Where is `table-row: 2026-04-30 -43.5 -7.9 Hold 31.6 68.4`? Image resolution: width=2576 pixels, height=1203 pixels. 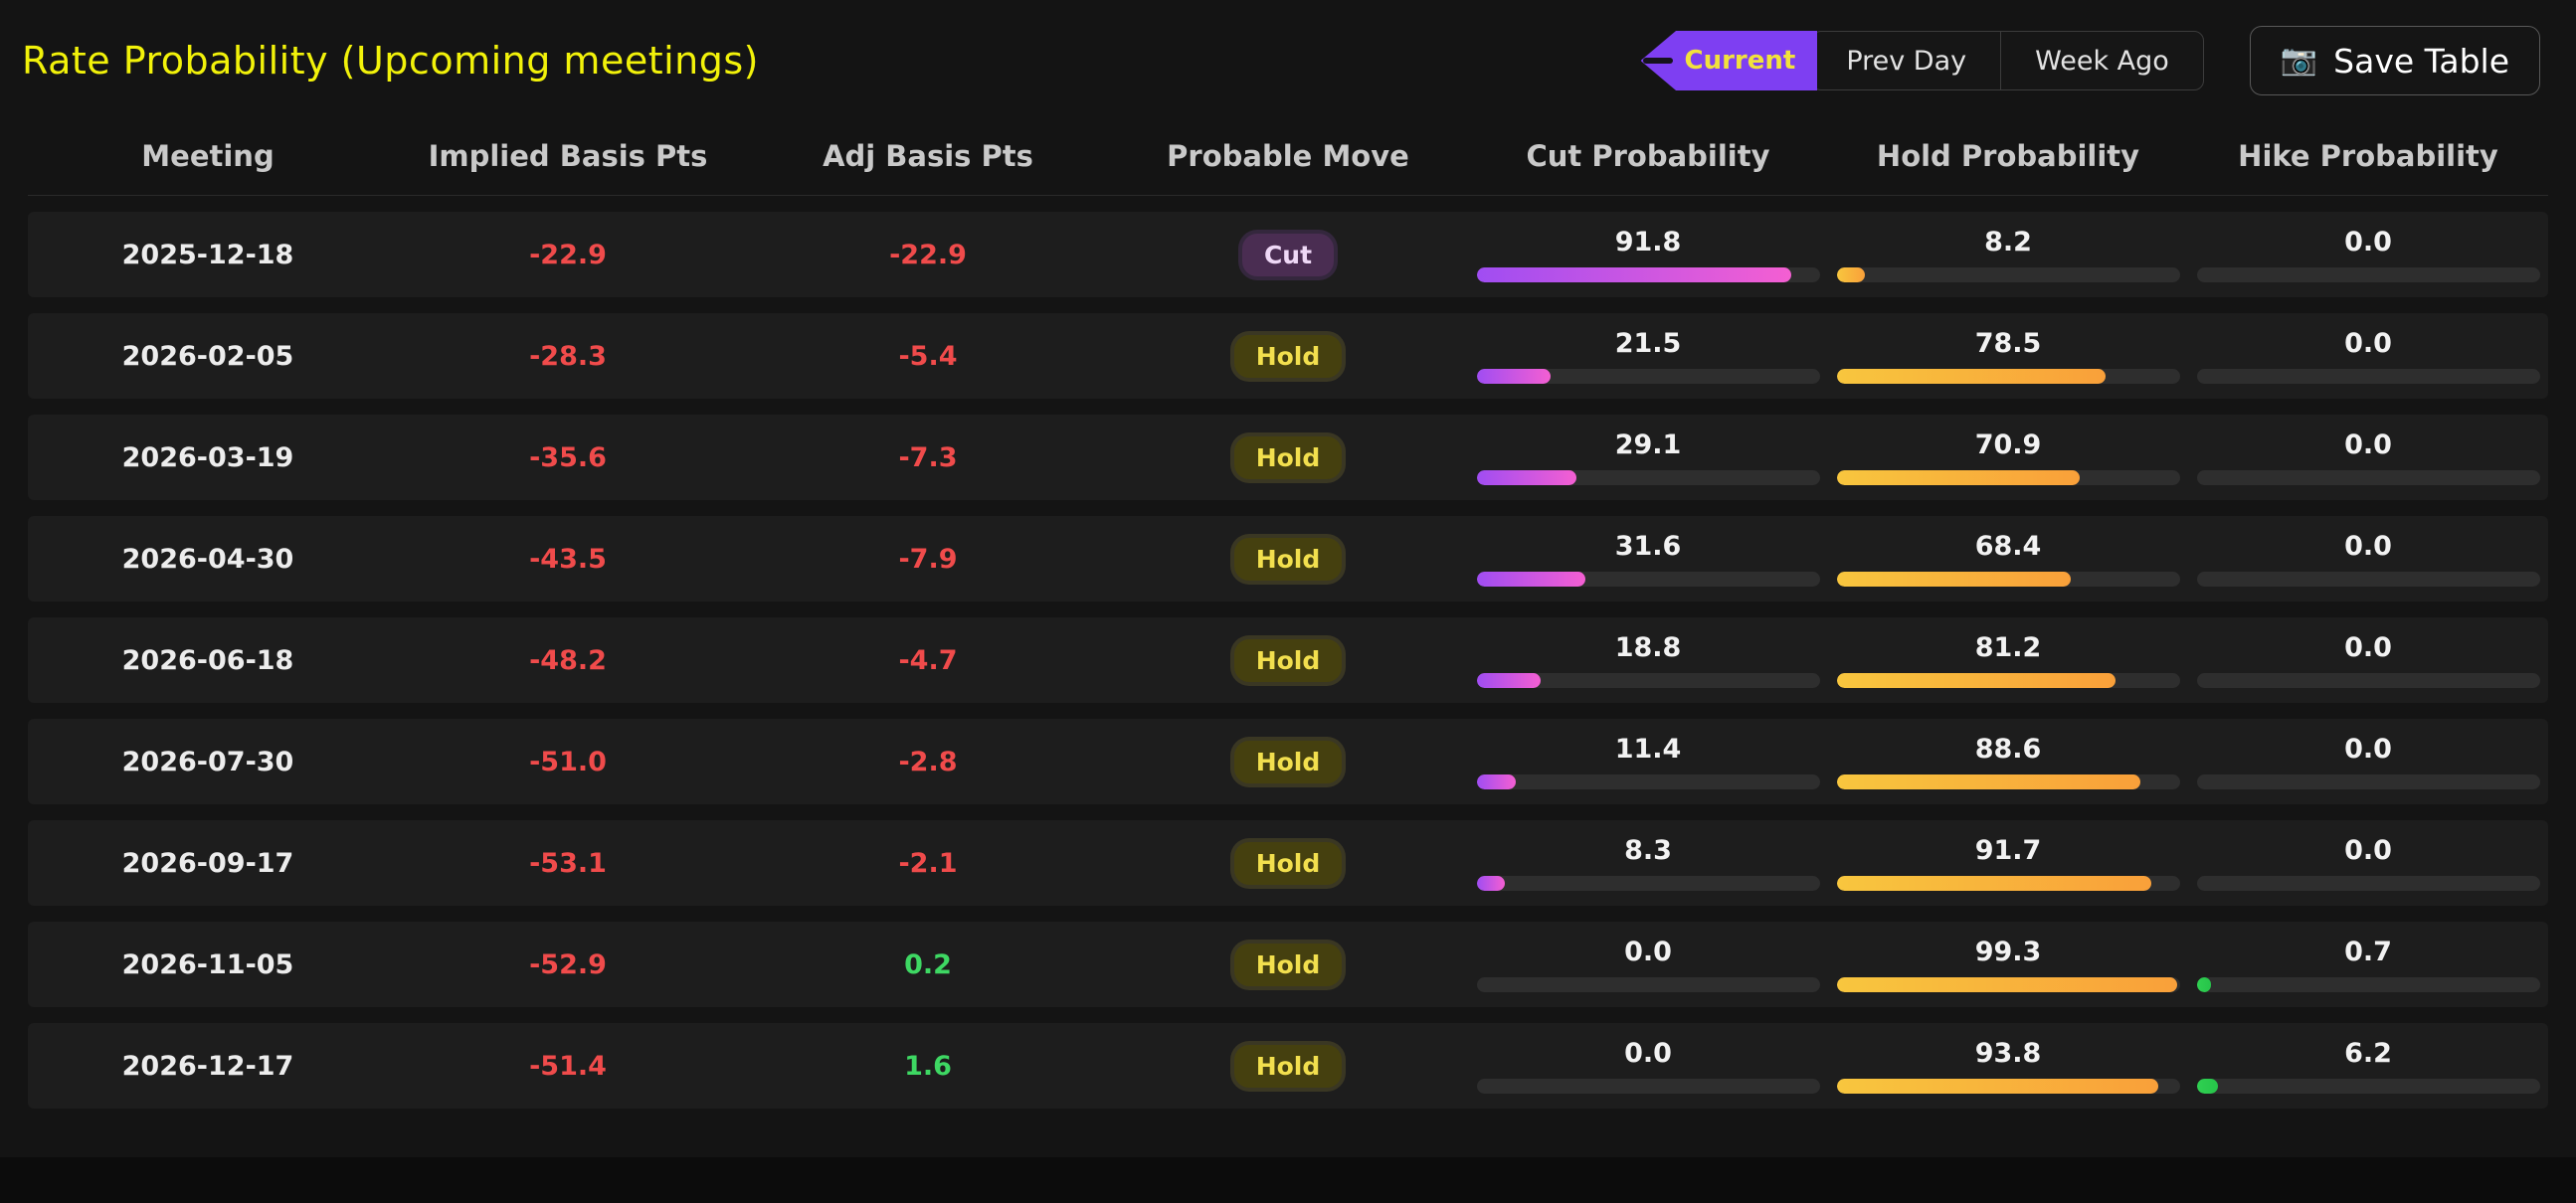 table-row: 2026-04-30 -43.5 -7.9 Hold 31.6 68.4 is located at coordinates (1288, 559).